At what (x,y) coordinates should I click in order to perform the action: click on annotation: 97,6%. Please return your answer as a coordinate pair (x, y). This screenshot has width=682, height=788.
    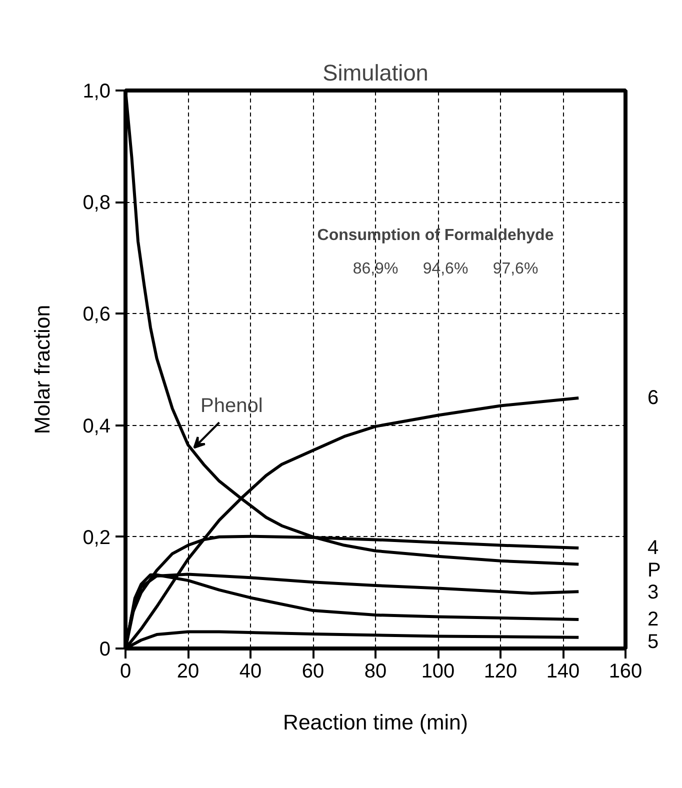
    Looking at the image, I should click on (515, 269).